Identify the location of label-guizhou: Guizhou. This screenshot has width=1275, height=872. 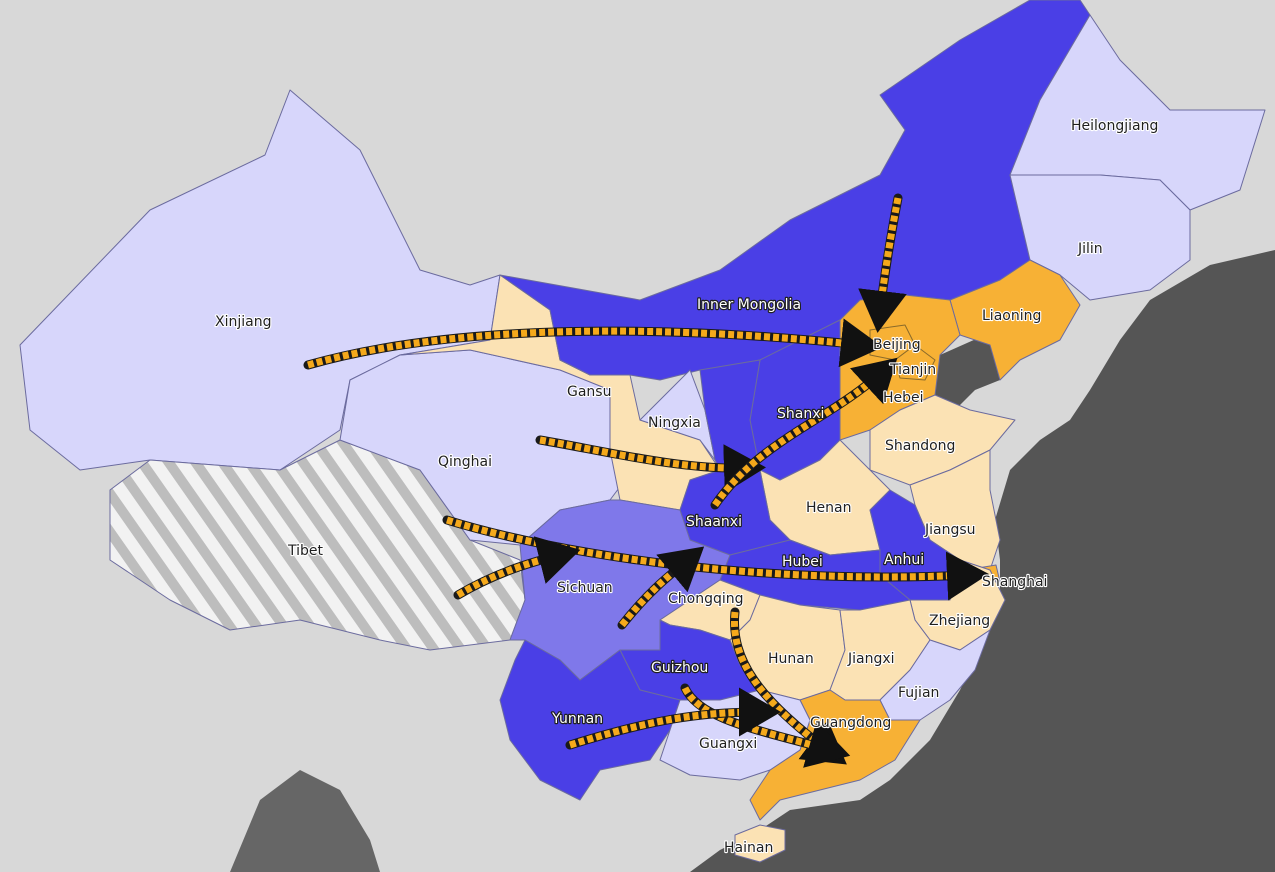
(679, 668).